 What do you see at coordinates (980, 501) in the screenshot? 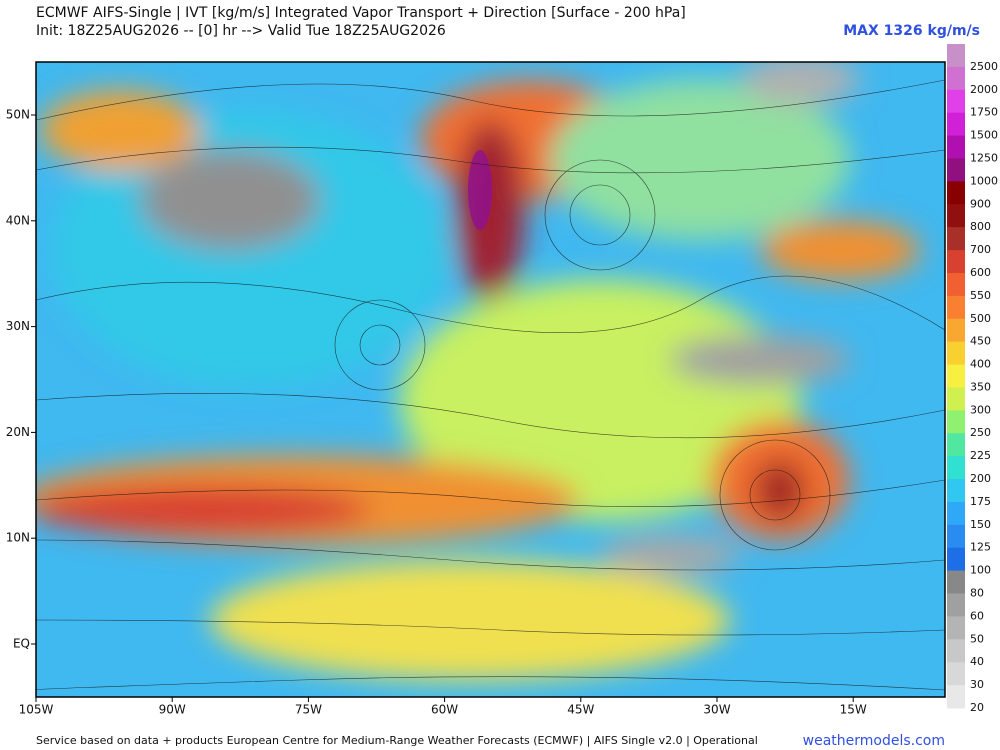
I see `colorbar-label: 175` at bounding box center [980, 501].